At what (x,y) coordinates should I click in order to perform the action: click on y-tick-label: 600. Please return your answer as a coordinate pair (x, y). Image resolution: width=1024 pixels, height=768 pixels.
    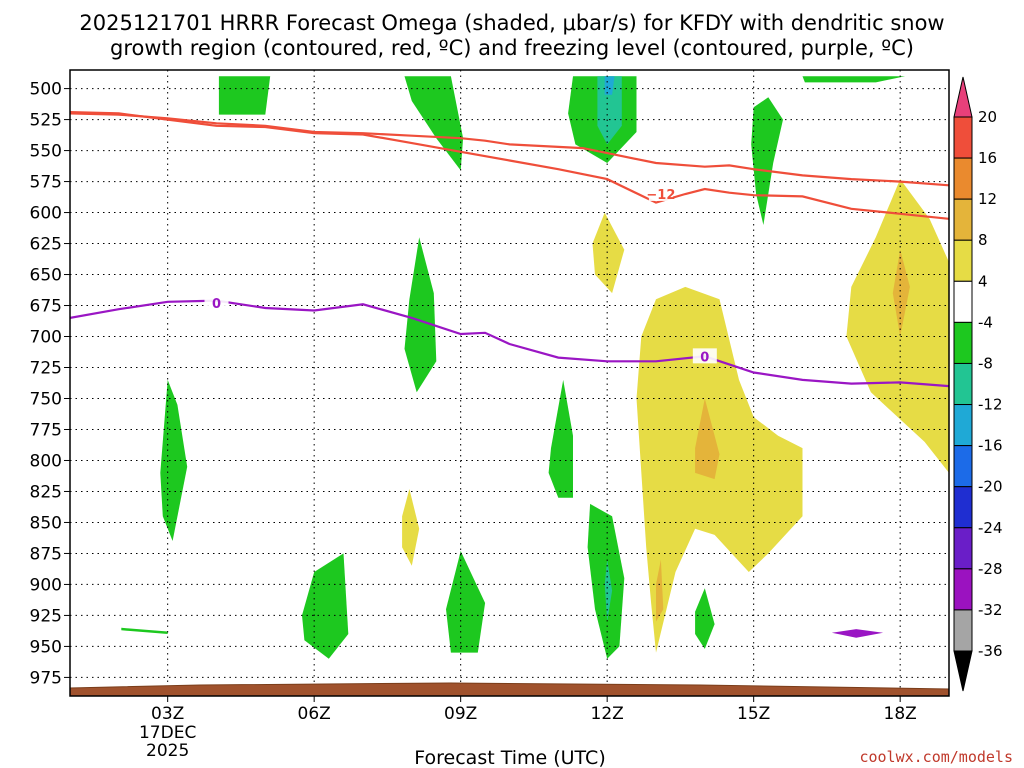
    Looking at the image, I should click on (46, 214).